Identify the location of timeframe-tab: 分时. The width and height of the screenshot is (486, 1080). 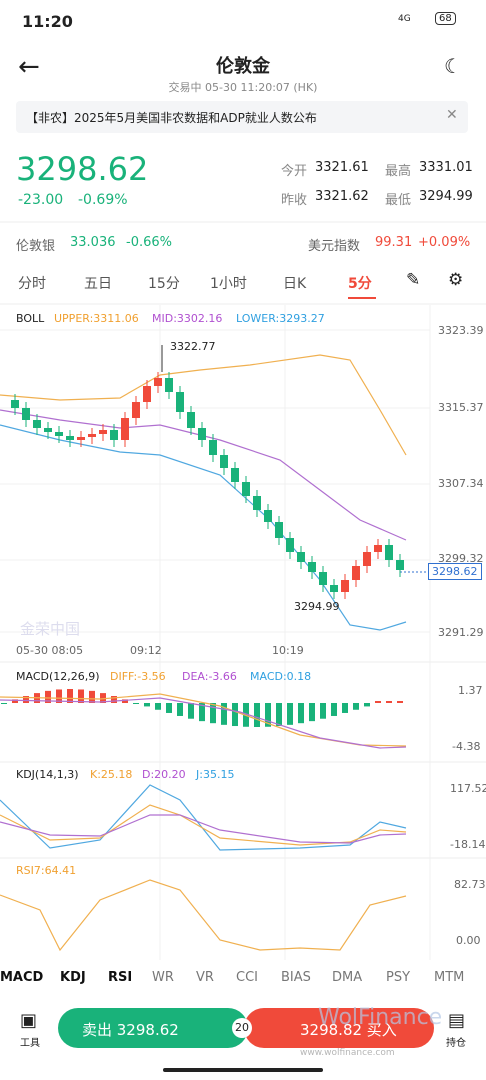
(32, 284).